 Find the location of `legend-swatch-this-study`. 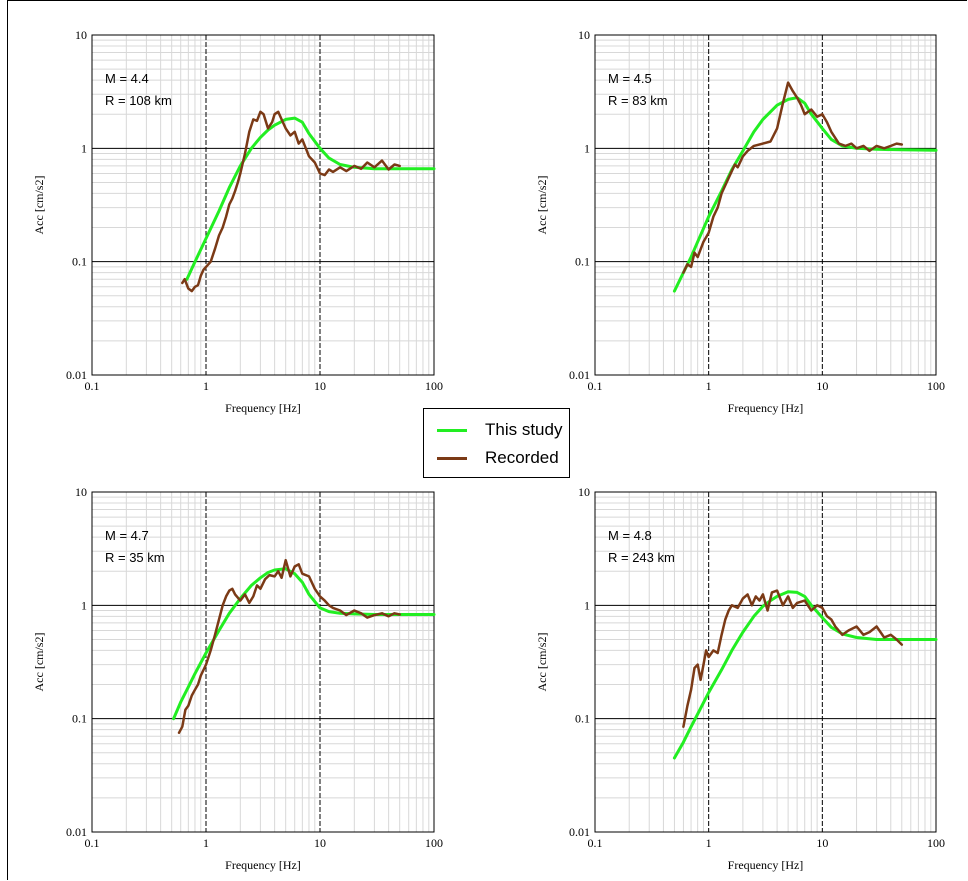

legend-swatch-this-study is located at coordinates (452, 430).